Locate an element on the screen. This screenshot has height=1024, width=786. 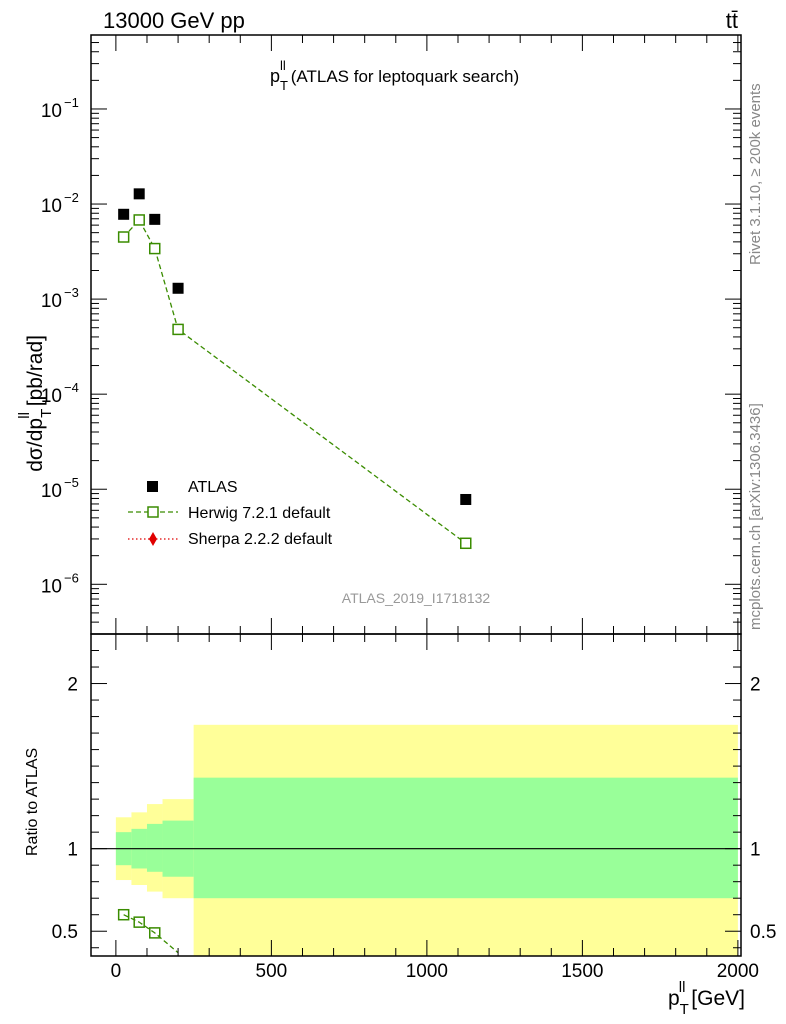
header-left: 13000 GeV pp is located at coordinates (174, 20).